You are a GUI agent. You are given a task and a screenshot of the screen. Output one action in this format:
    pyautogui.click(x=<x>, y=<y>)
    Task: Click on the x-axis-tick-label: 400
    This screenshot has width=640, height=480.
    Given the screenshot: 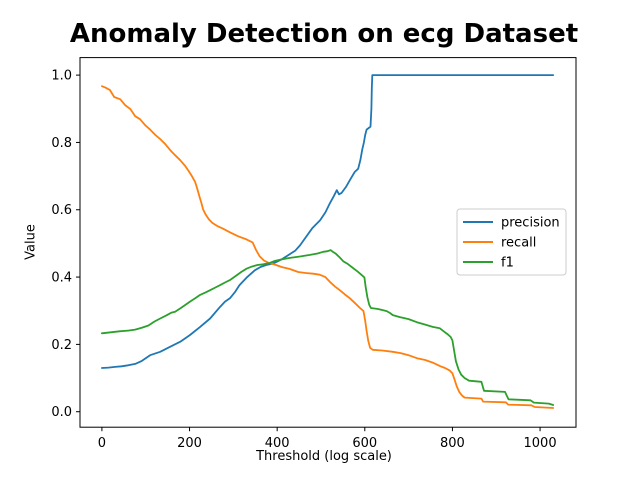 What is the action you would take?
    pyautogui.click(x=277, y=443)
    